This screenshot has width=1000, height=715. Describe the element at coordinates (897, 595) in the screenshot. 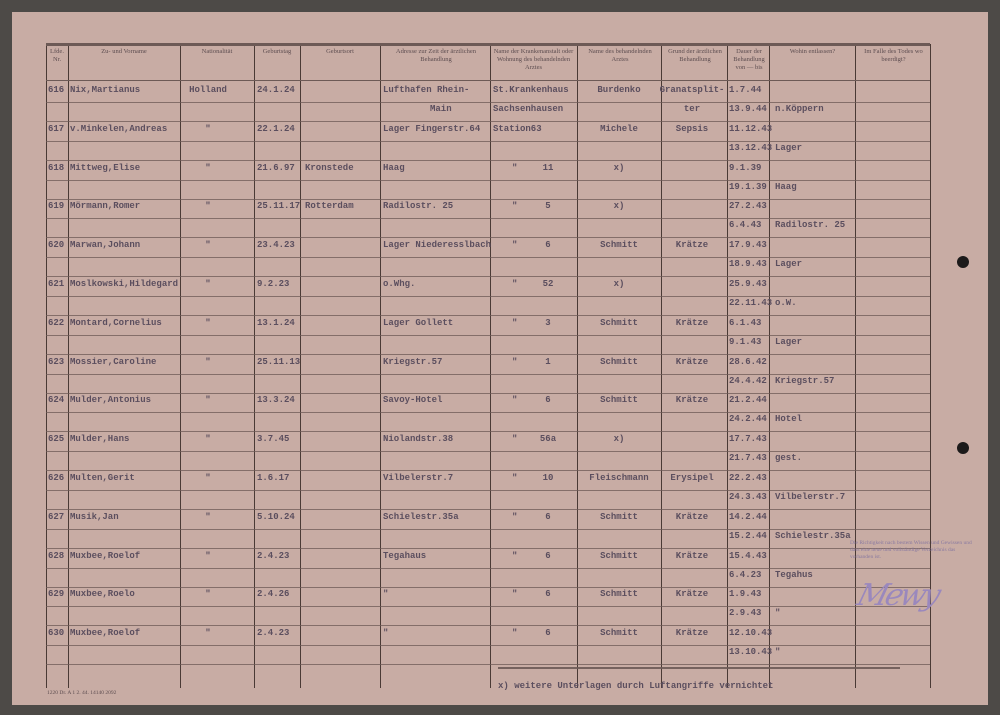

I see `signature: Mewy` at that location.